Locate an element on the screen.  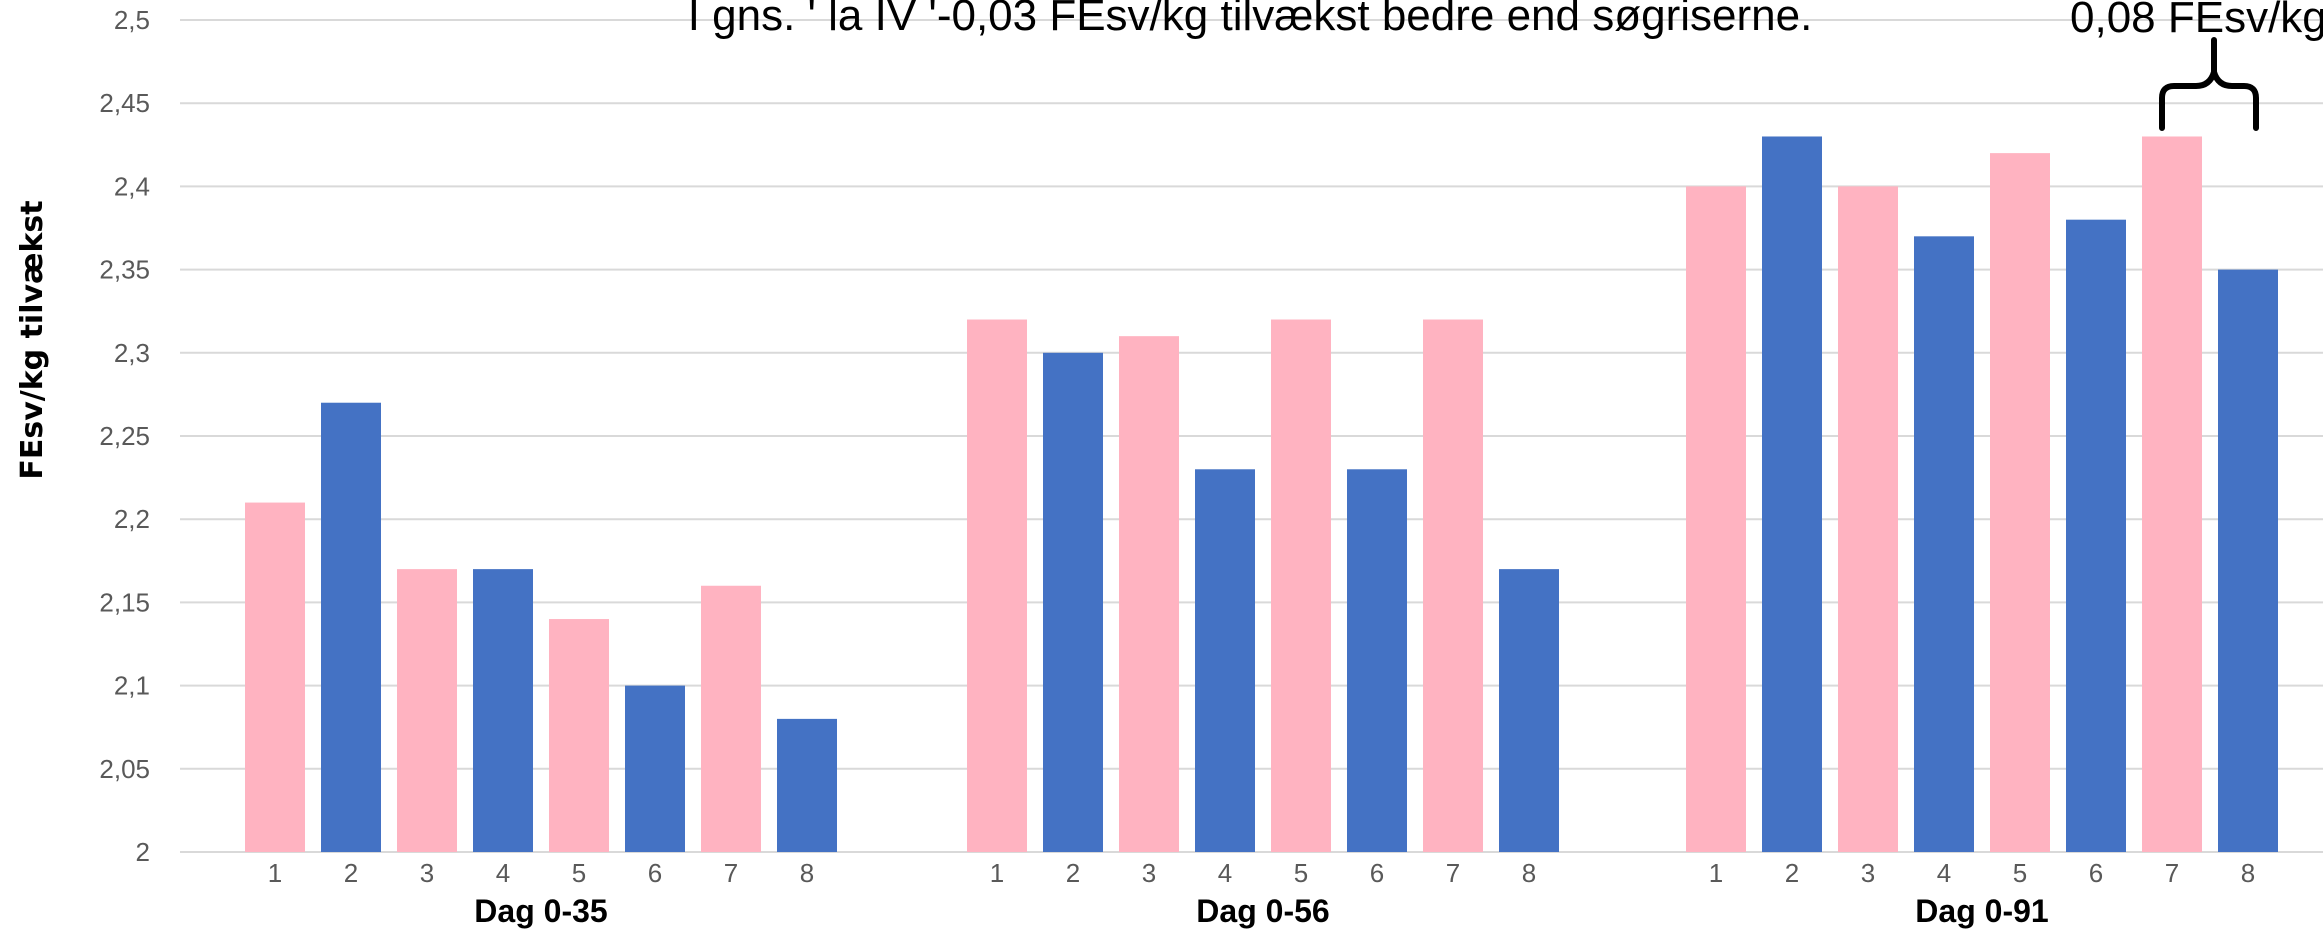
bracket-label: 0,08 FEsv/kg is located at coordinates (2196, 21).